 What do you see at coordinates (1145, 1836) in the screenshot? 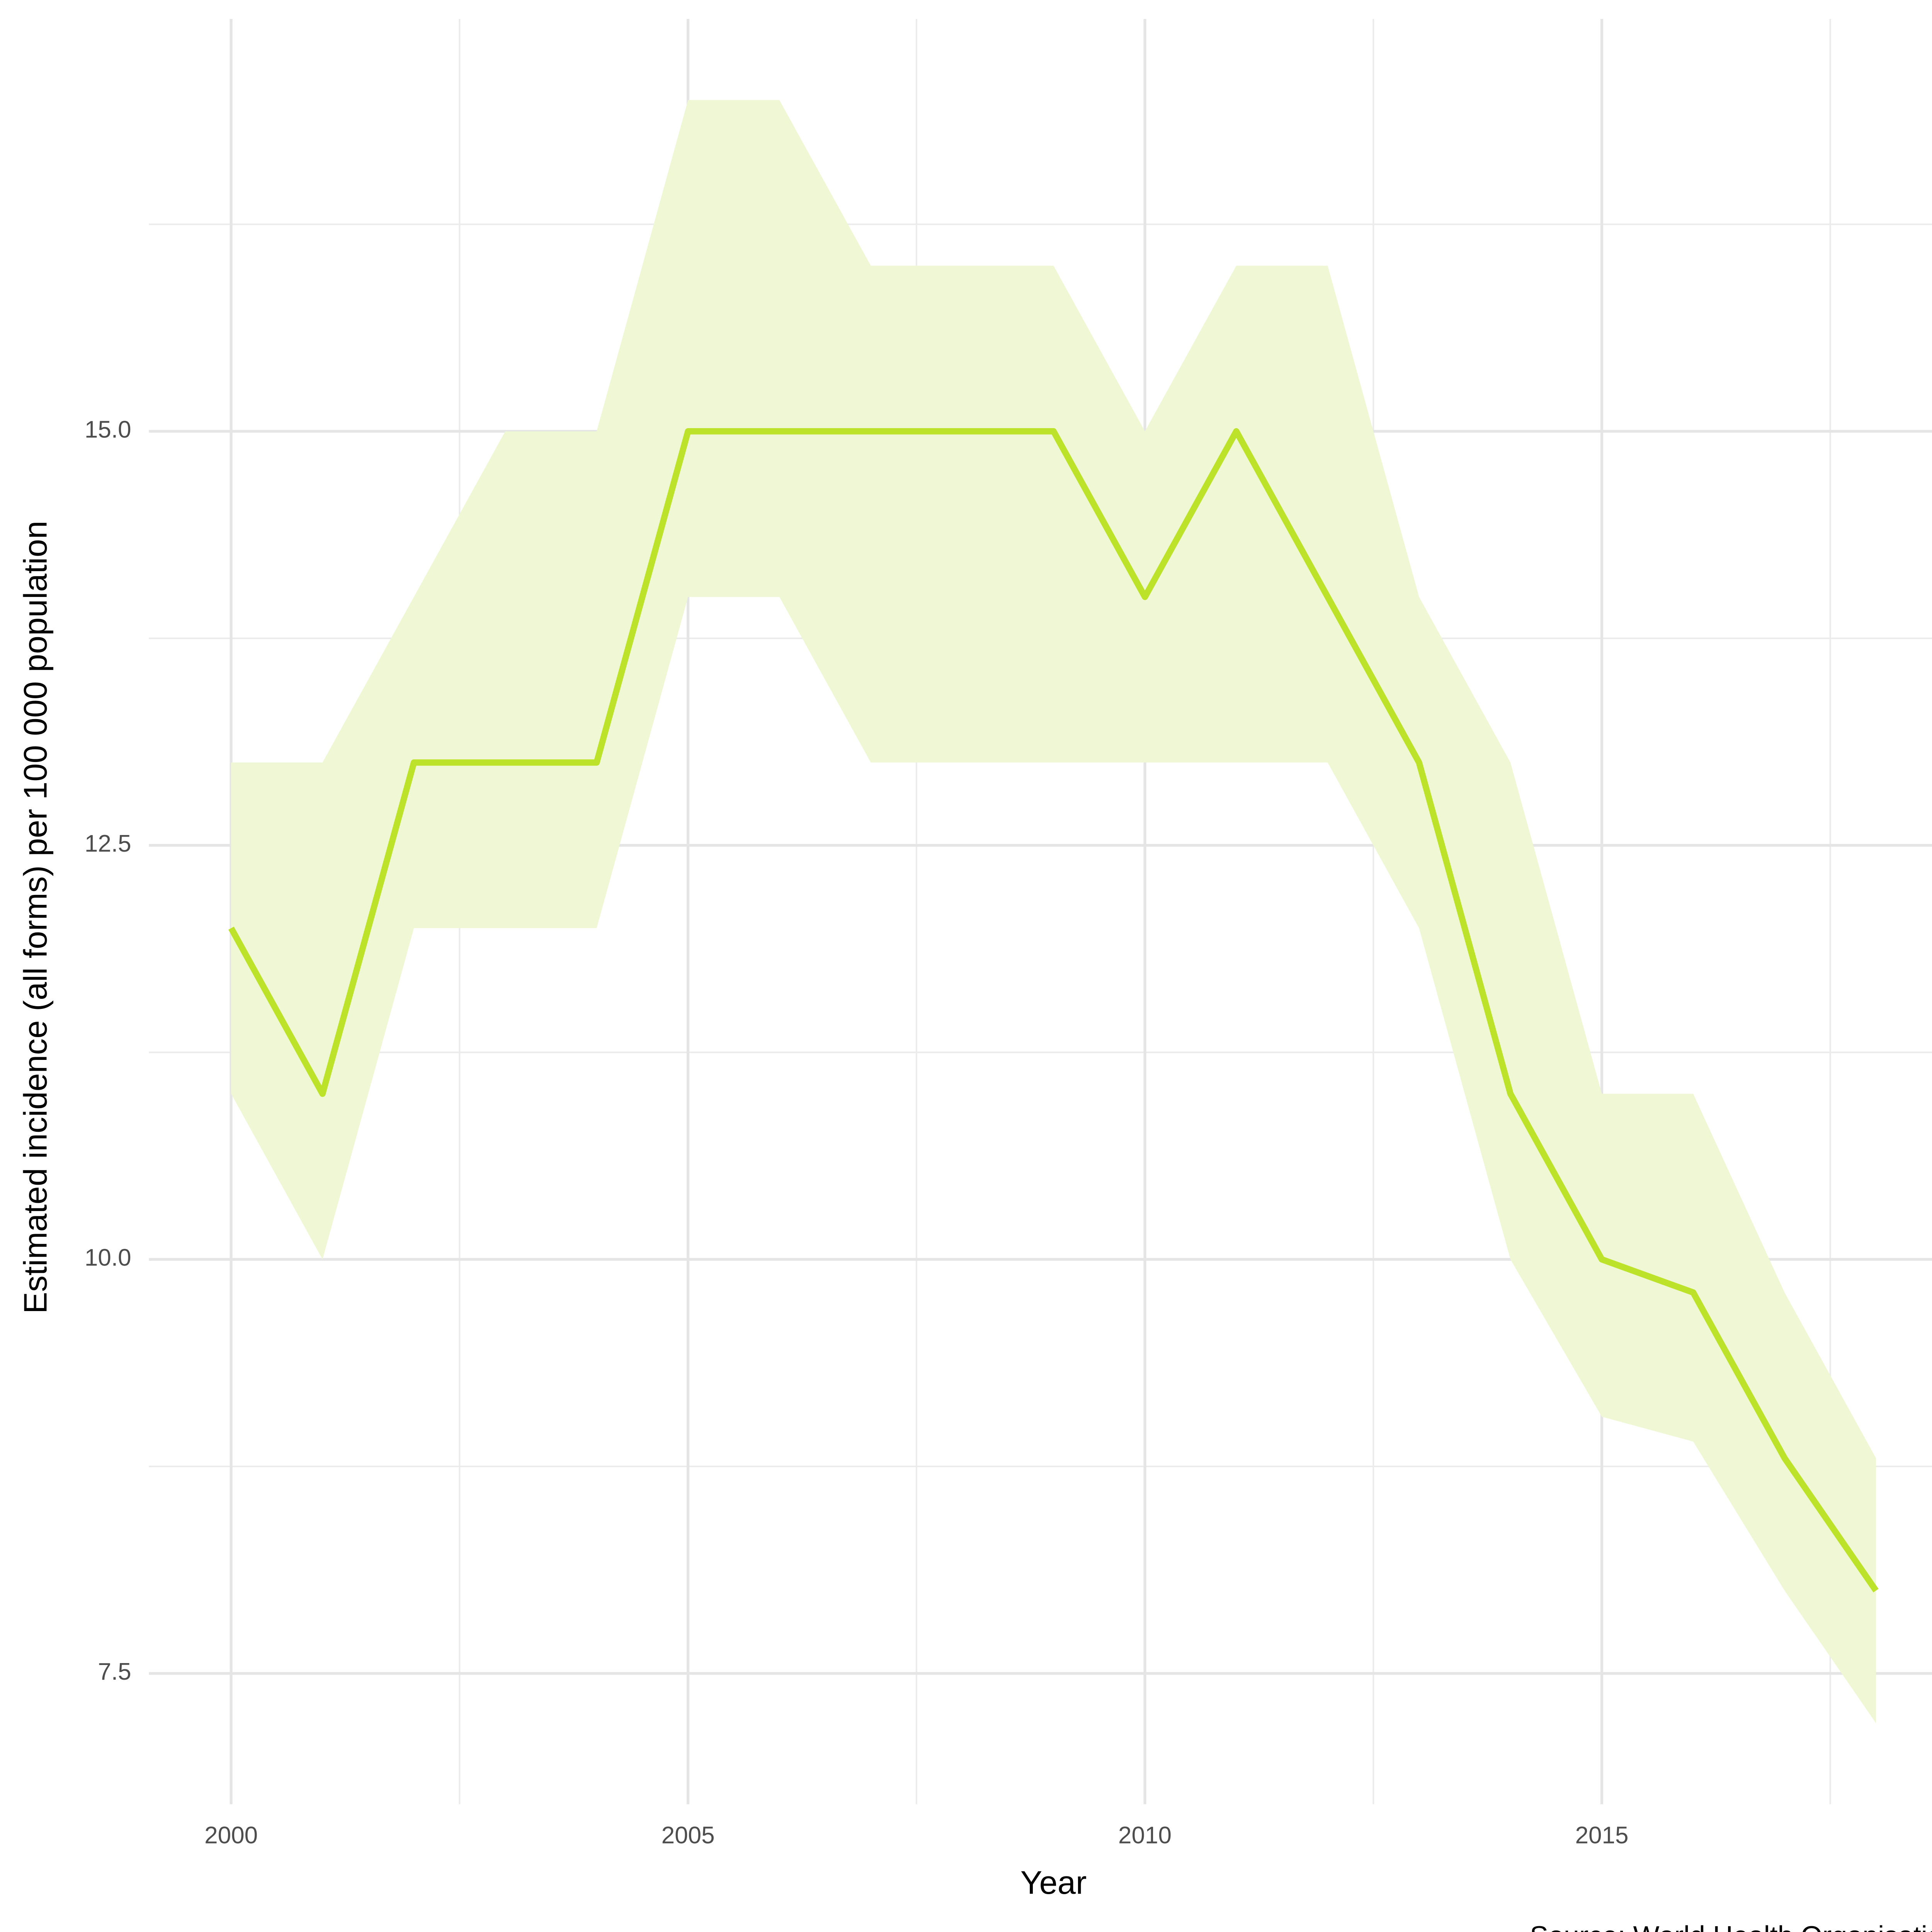
I see `x-tick-label: 2010` at bounding box center [1145, 1836].